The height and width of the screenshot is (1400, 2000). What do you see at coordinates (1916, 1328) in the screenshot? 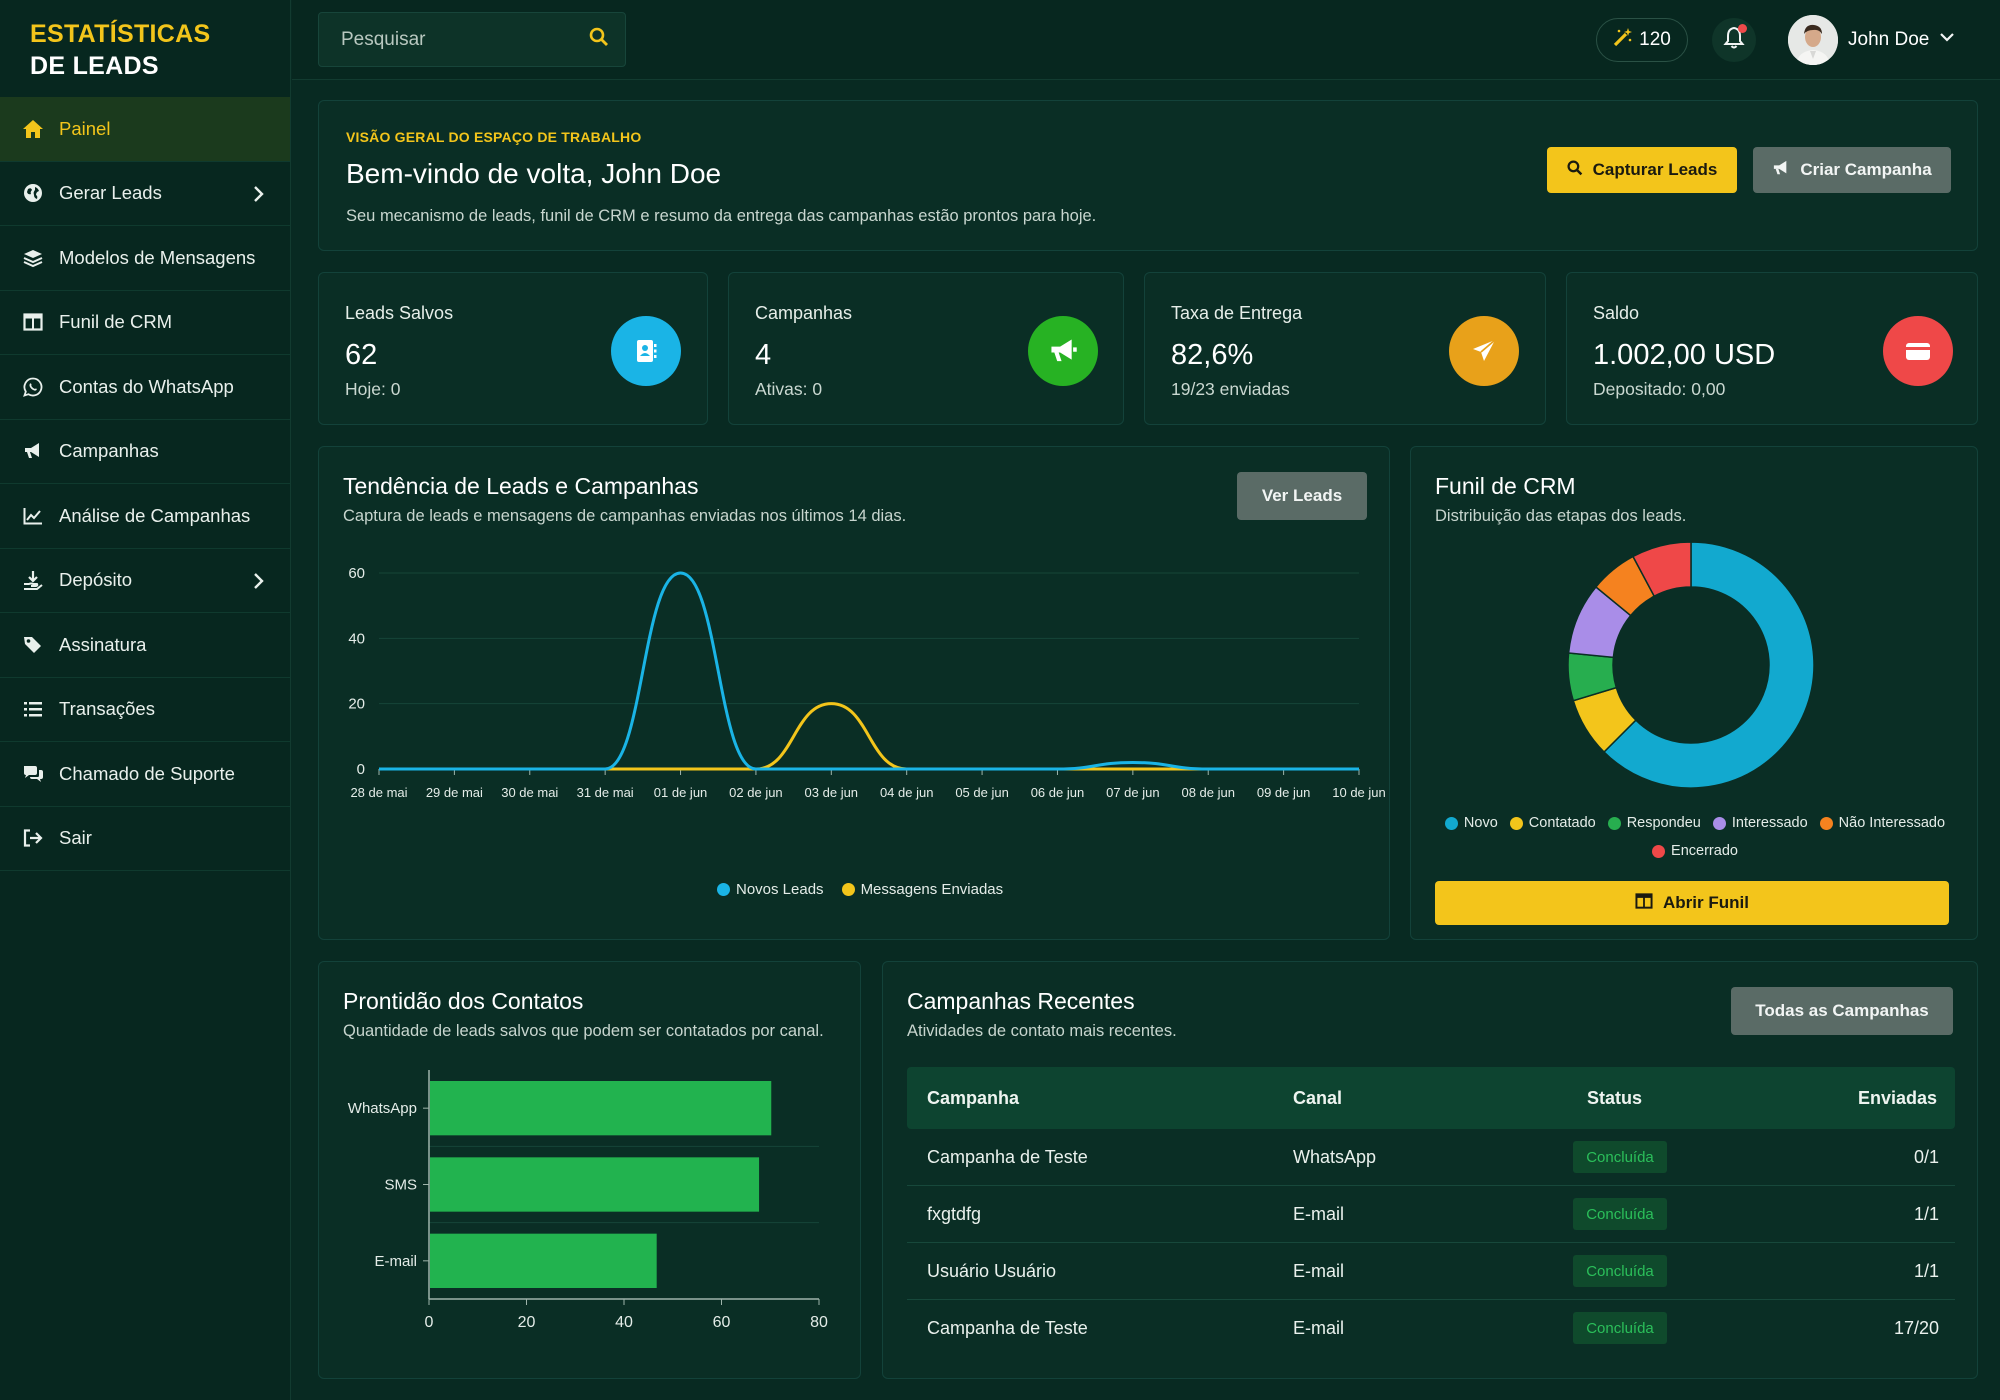
I see `campaign-sent: 17/20` at bounding box center [1916, 1328].